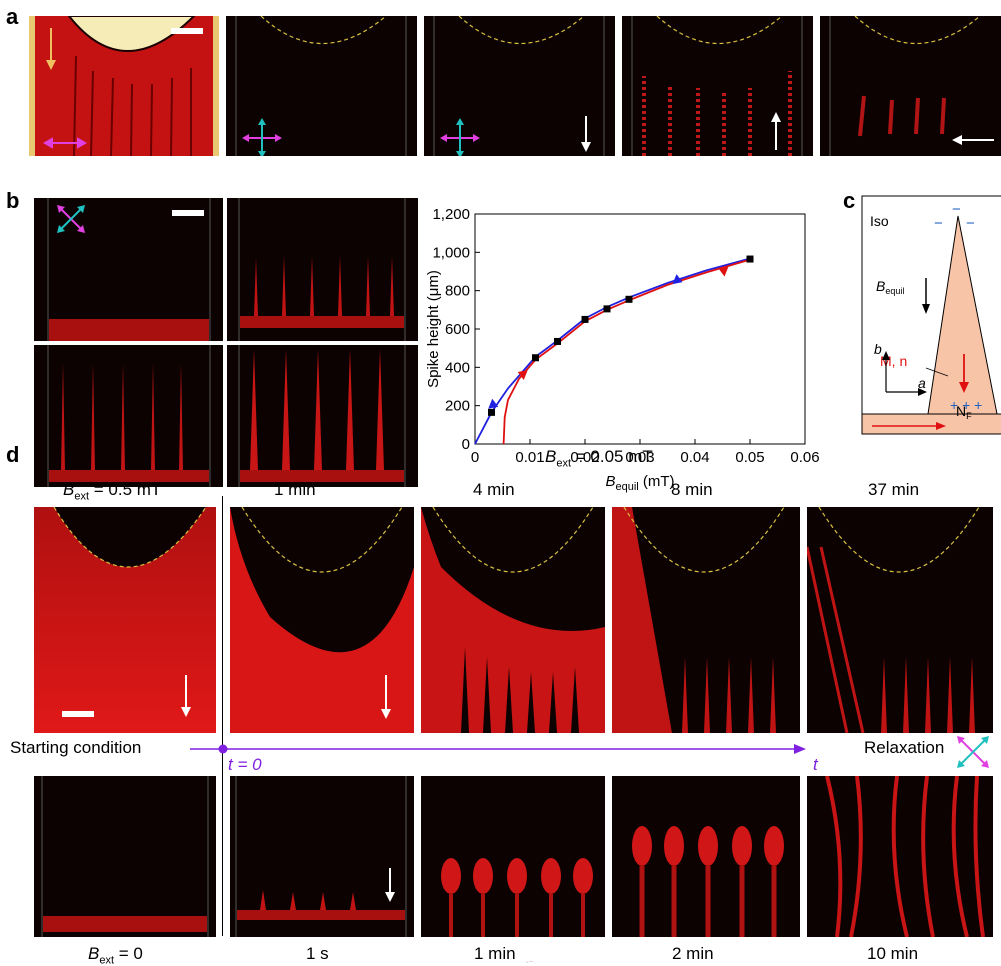 Image resolution: width=1001 pixels, height=966 pixels. I want to click on micrograph-d-top-2-drawing, so click(513, 620).